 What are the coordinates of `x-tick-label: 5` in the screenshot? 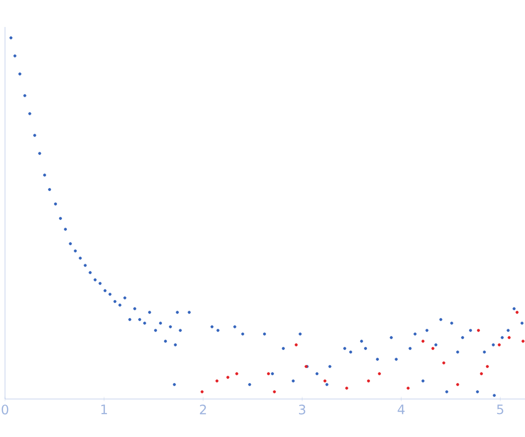 It's located at (500, 409).